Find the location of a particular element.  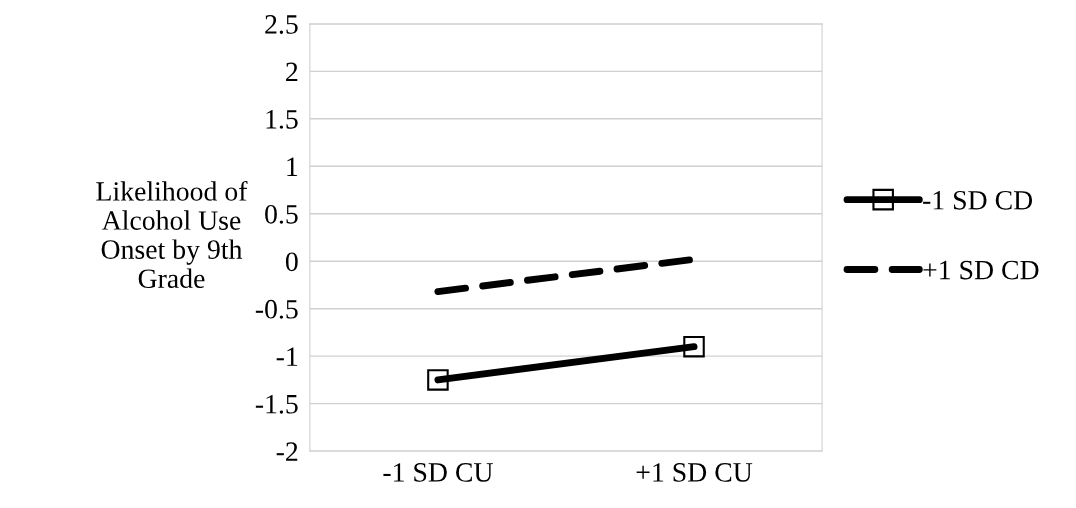

y-tick-label: 1 is located at coordinates (292, 166).